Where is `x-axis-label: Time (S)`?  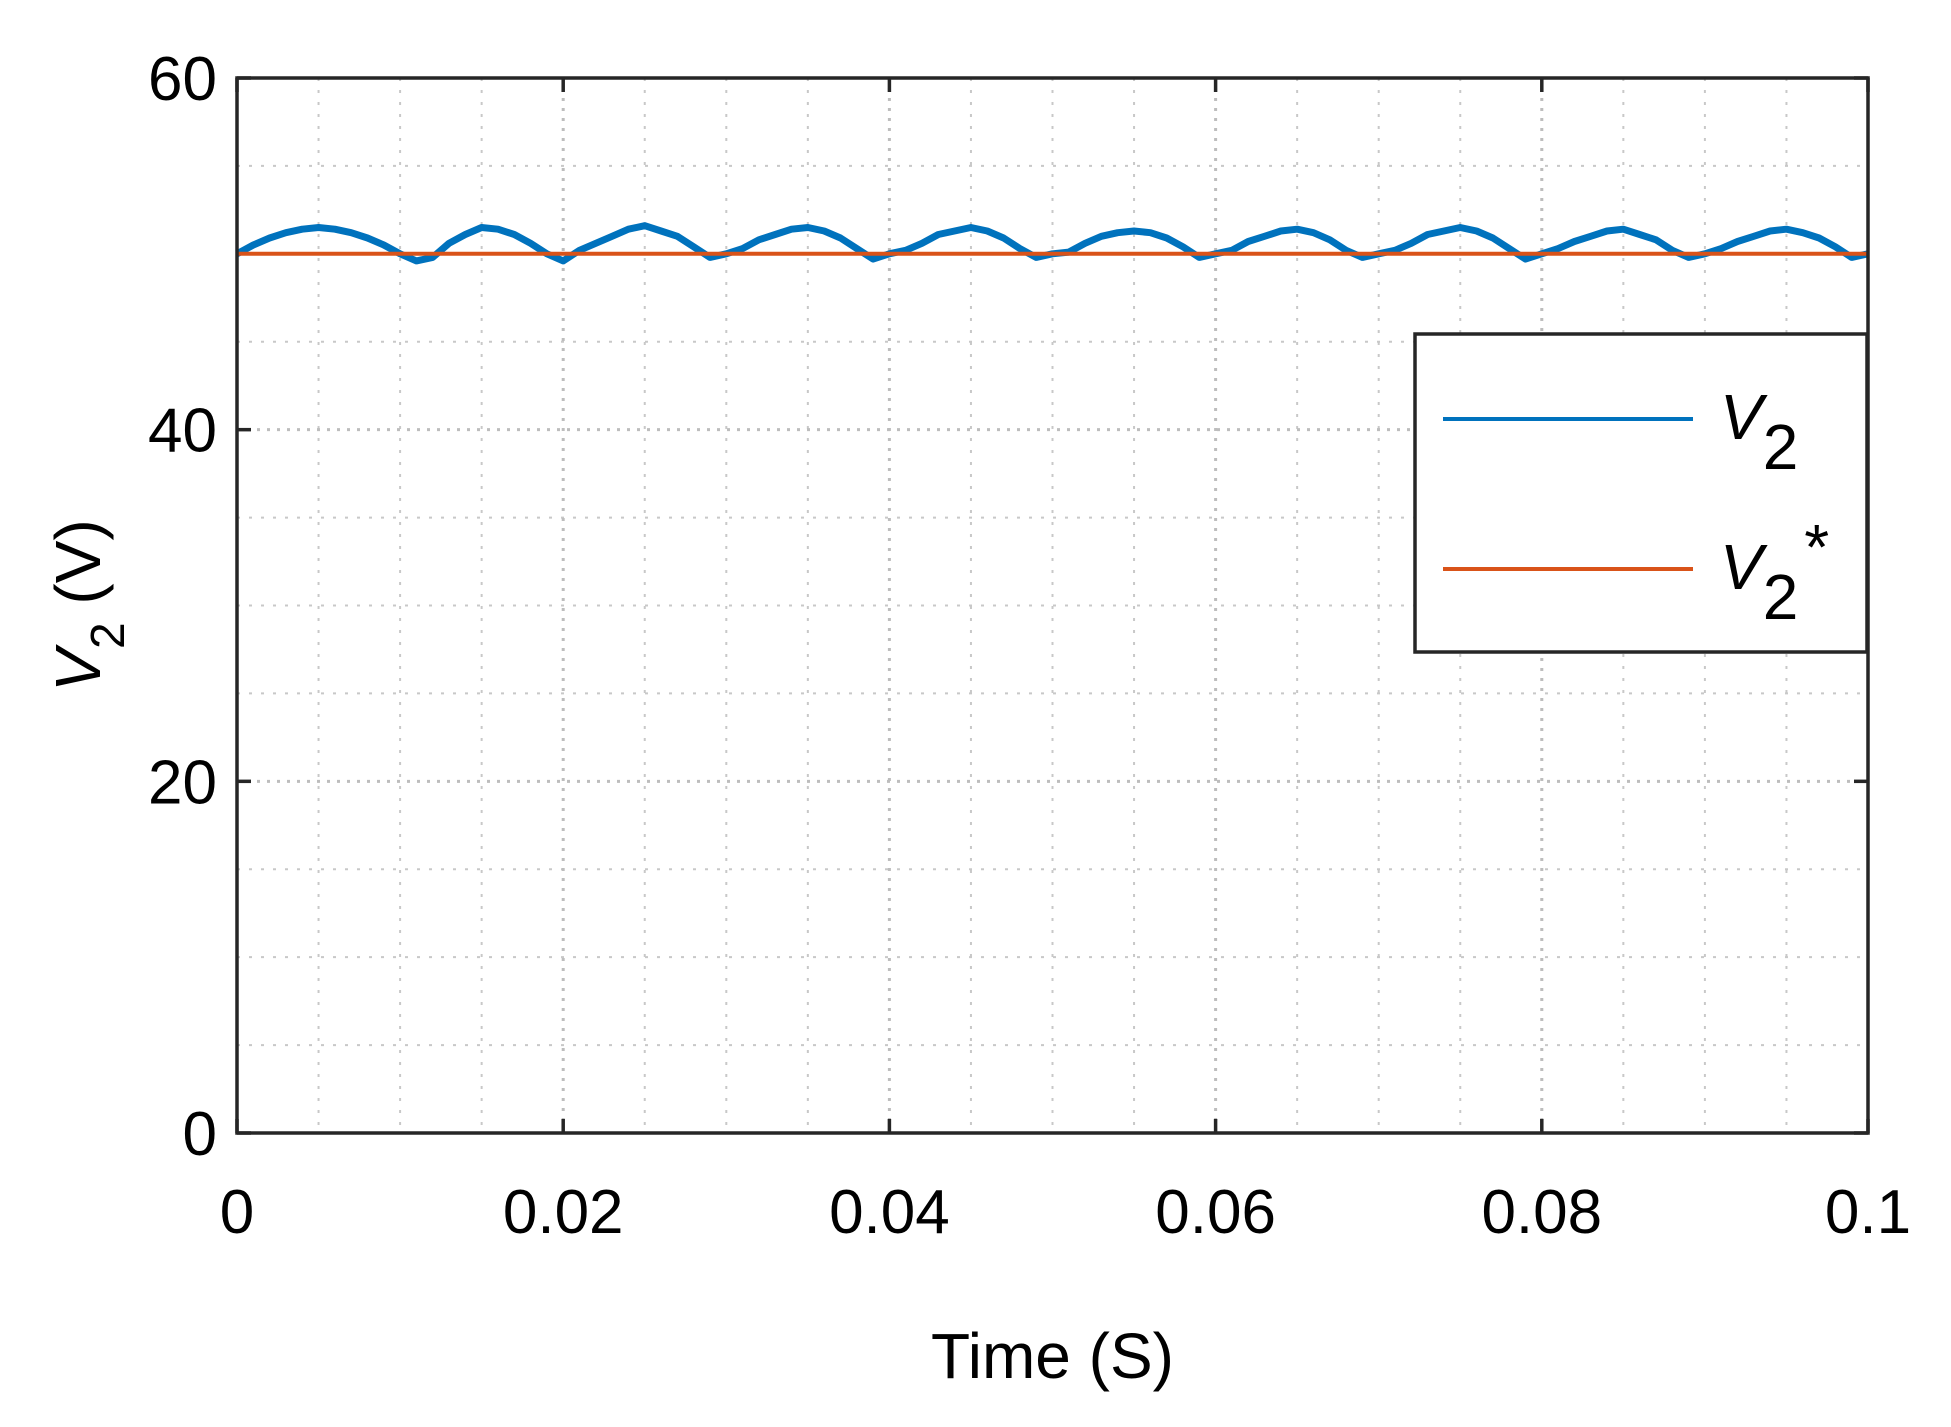 x-axis-label: Time (S) is located at coordinates (1052, 1356).